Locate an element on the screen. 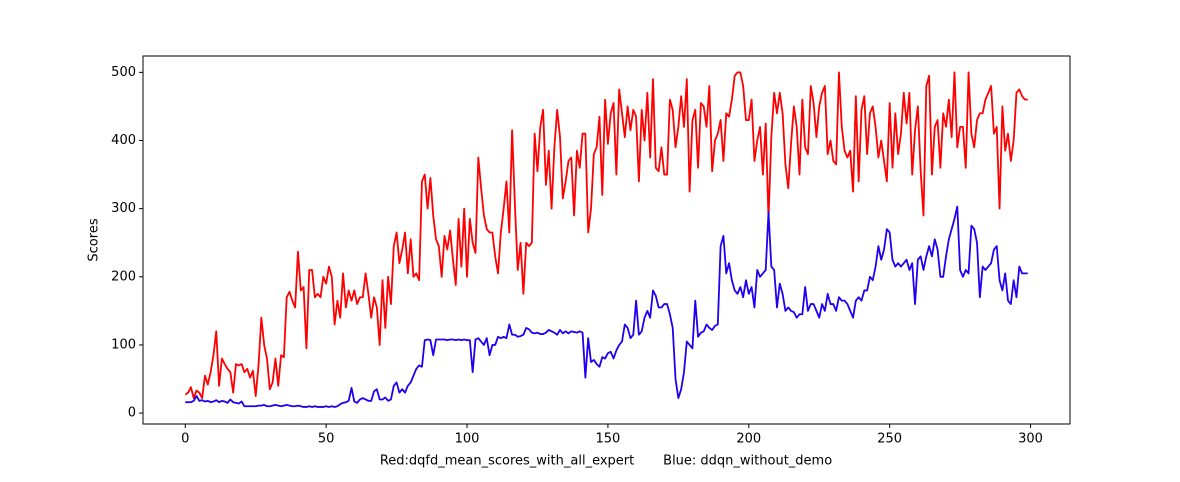  y-tick-label: 500 is located at coordinates (123, 72).